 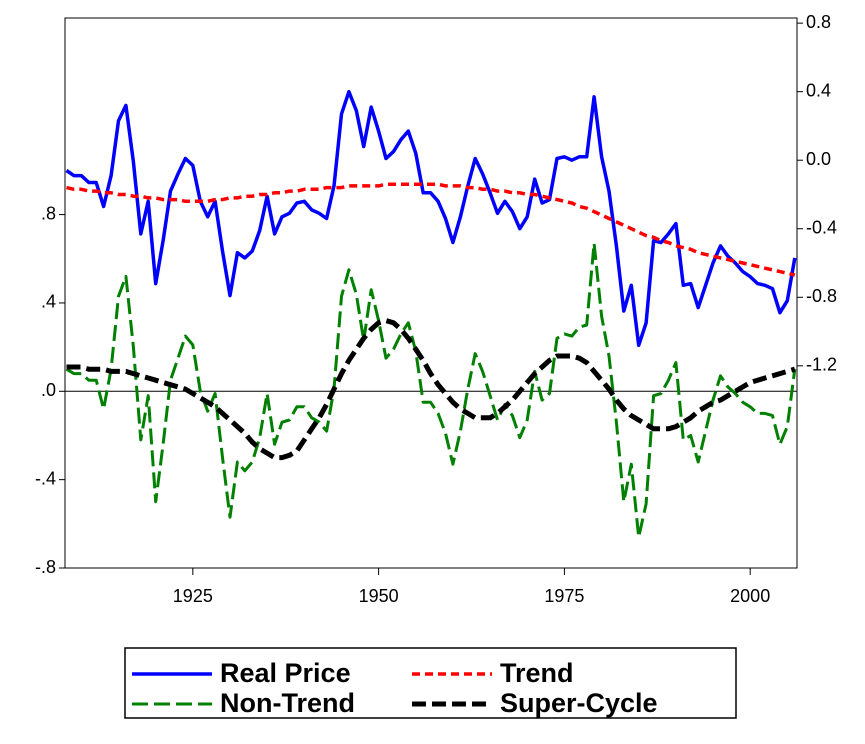 What do you see at coordinates (287, 703) in the screenshot?
I see `legend-label: Non-Trend` at bounding box center [287, 703].